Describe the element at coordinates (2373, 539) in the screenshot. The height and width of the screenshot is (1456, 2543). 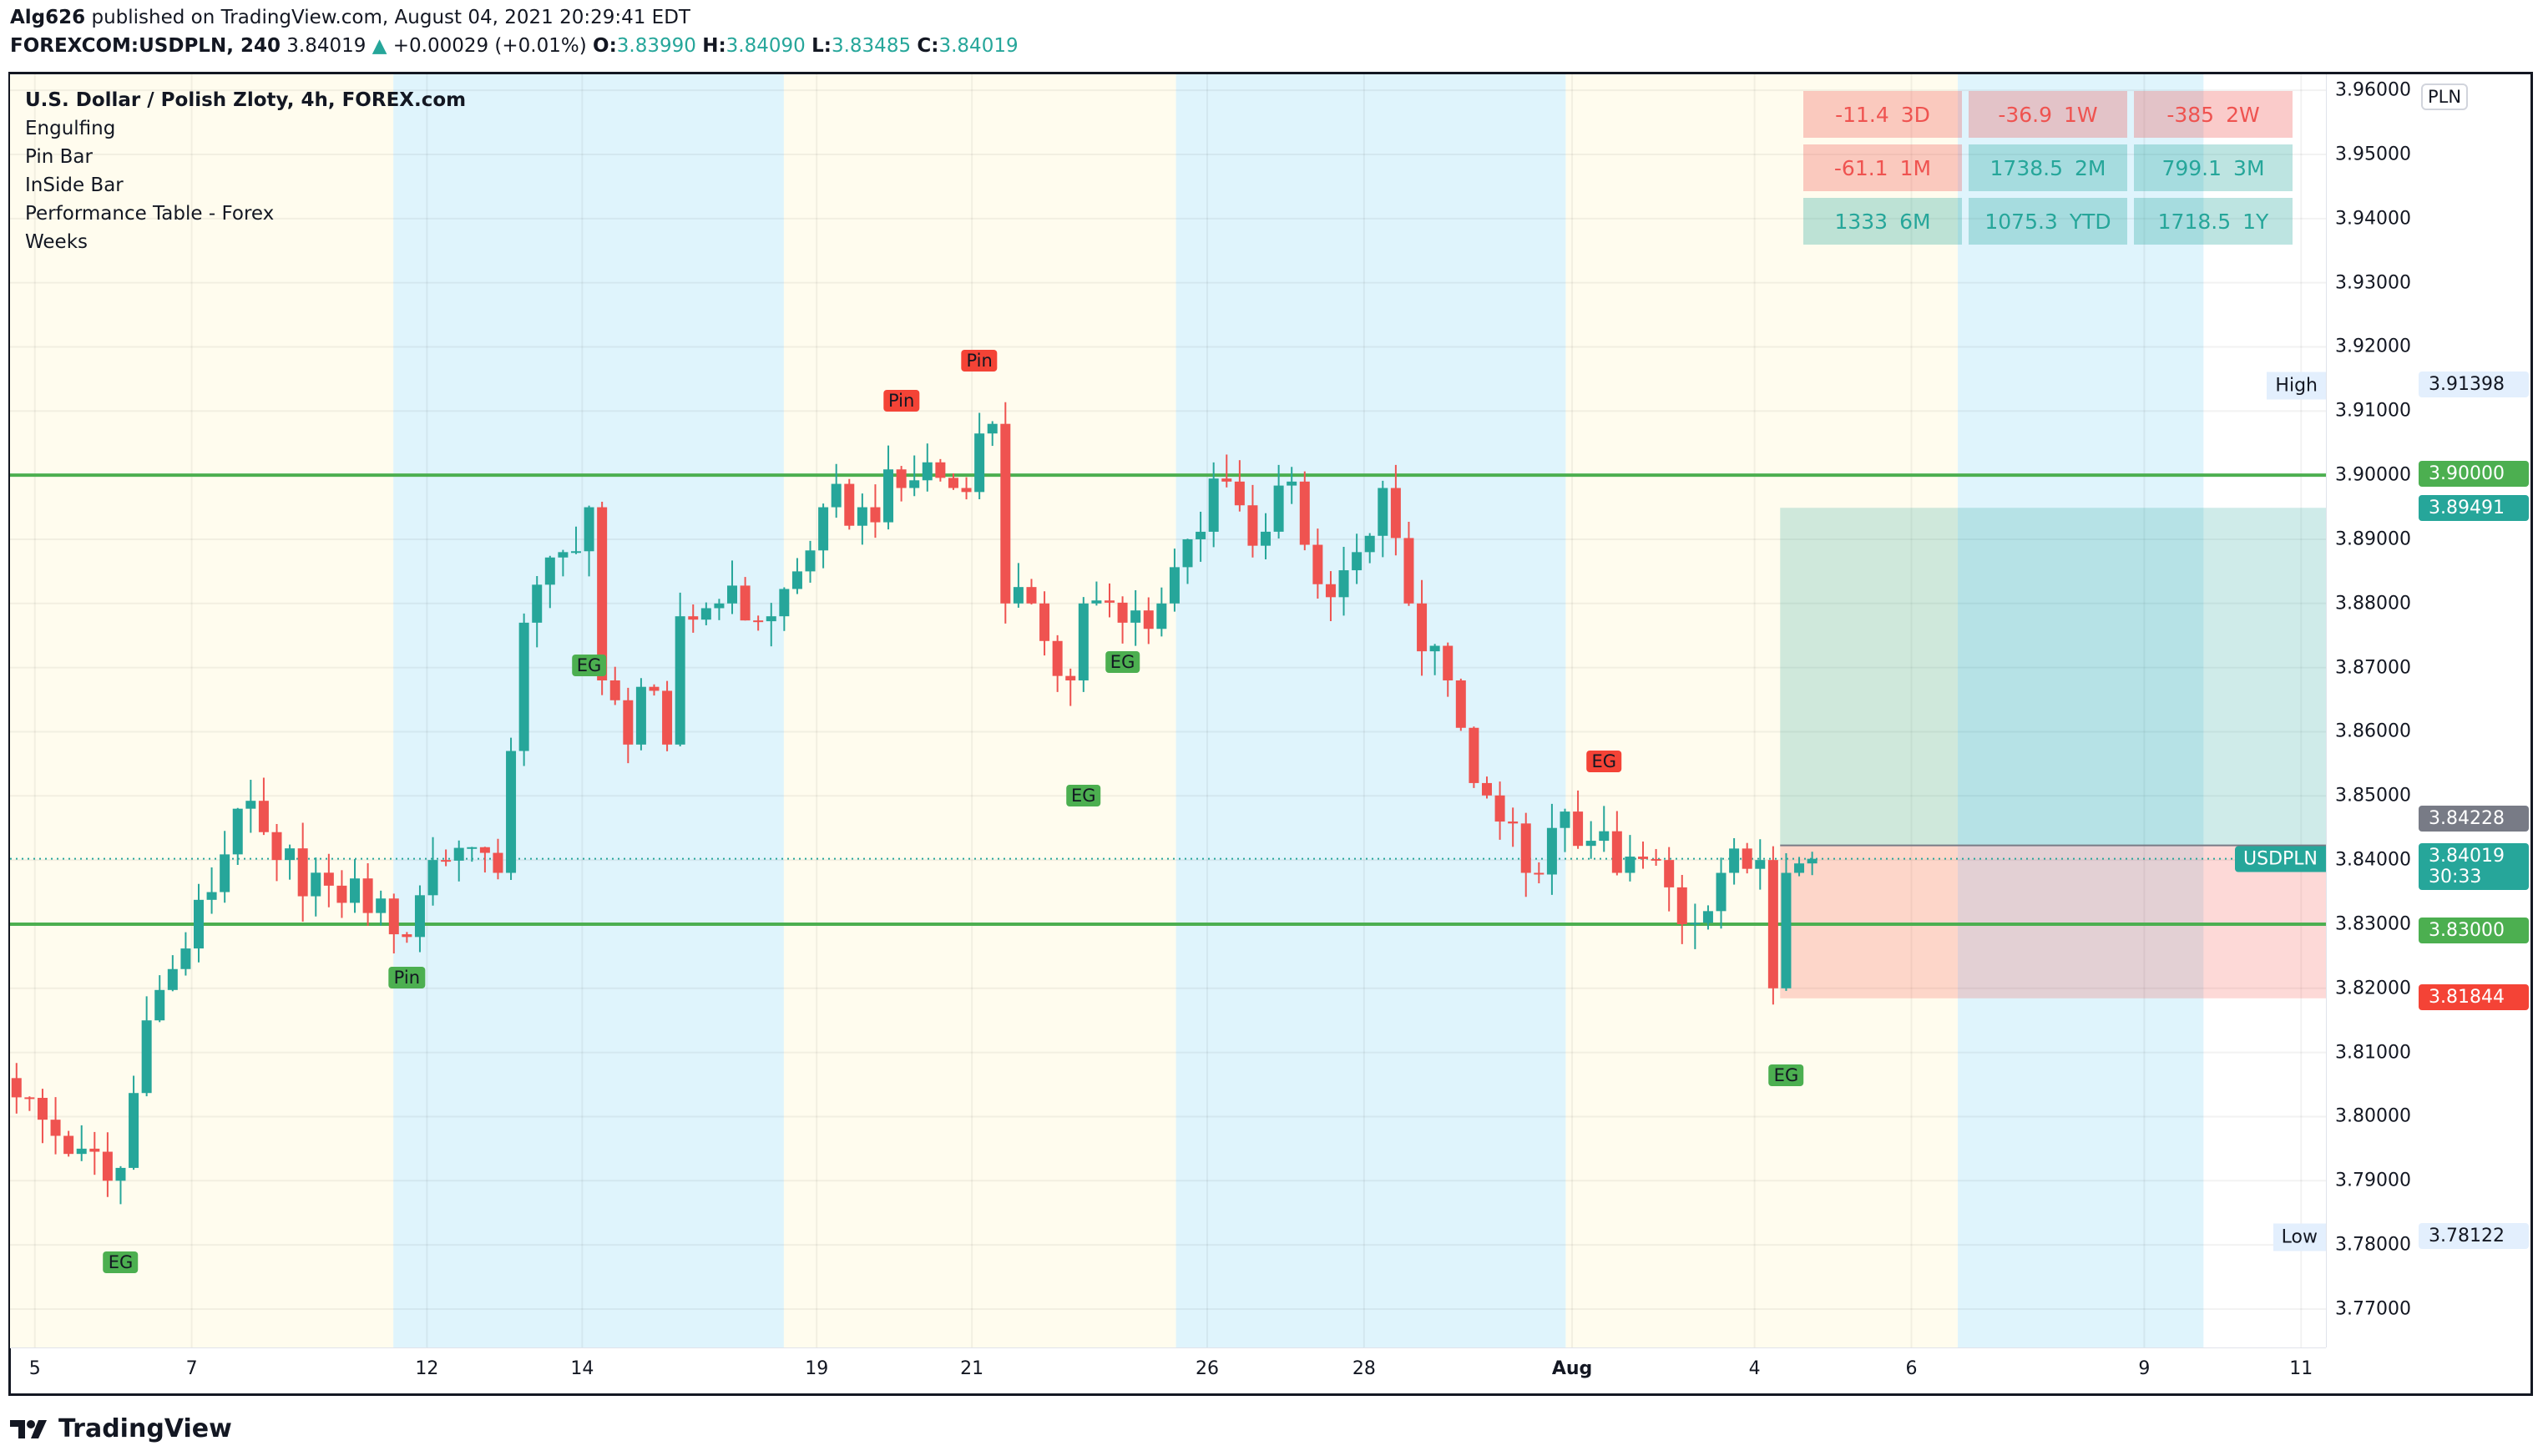
I see `price-tick: 3.89000` at that location.